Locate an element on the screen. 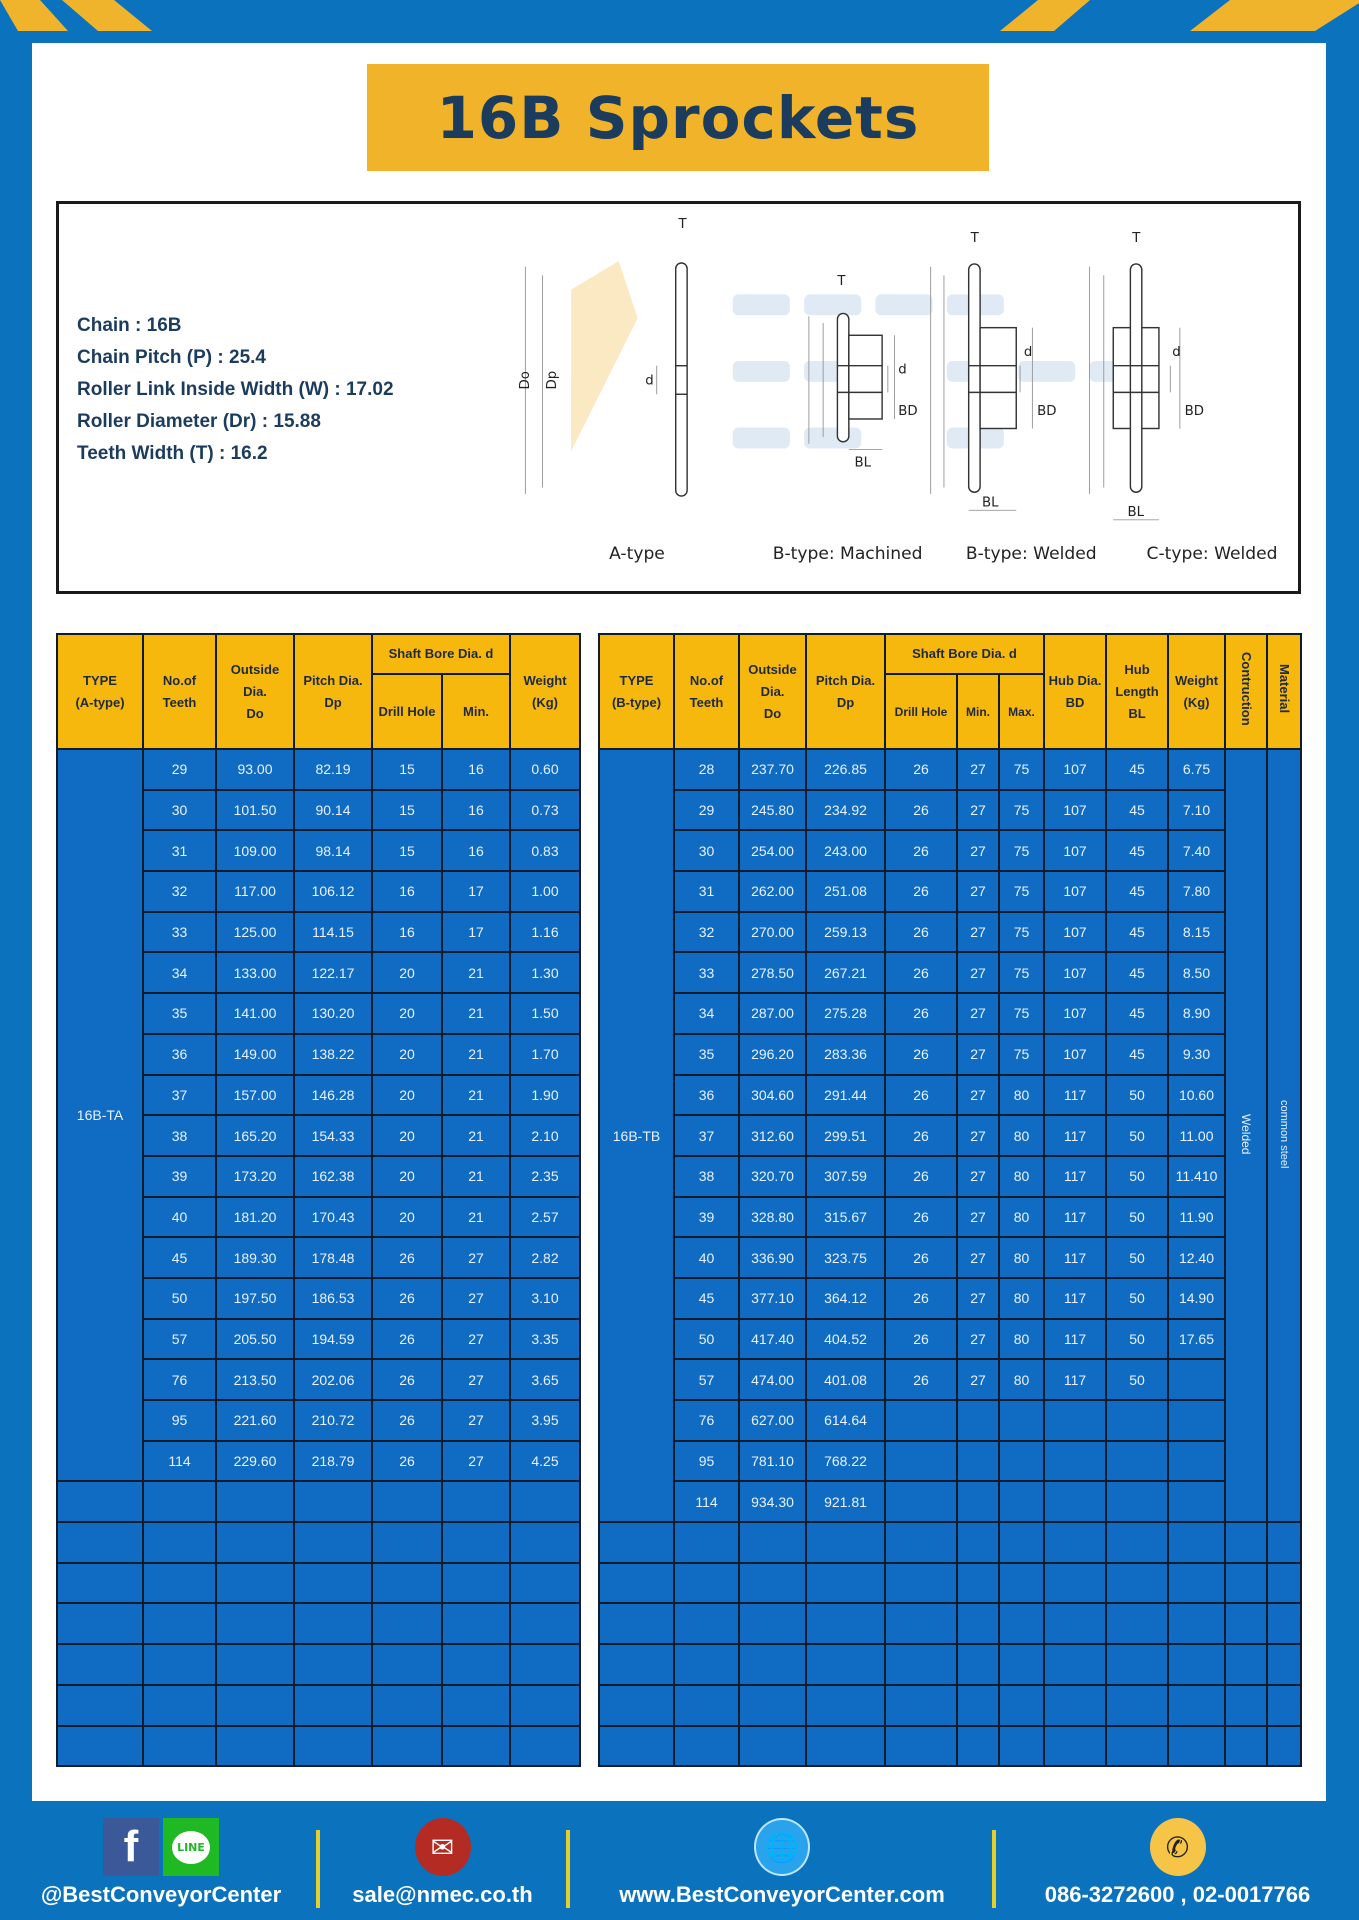 This screenshot has height=1920, width=1359. dim-label-t: T is located at coordinates (1136, 238).